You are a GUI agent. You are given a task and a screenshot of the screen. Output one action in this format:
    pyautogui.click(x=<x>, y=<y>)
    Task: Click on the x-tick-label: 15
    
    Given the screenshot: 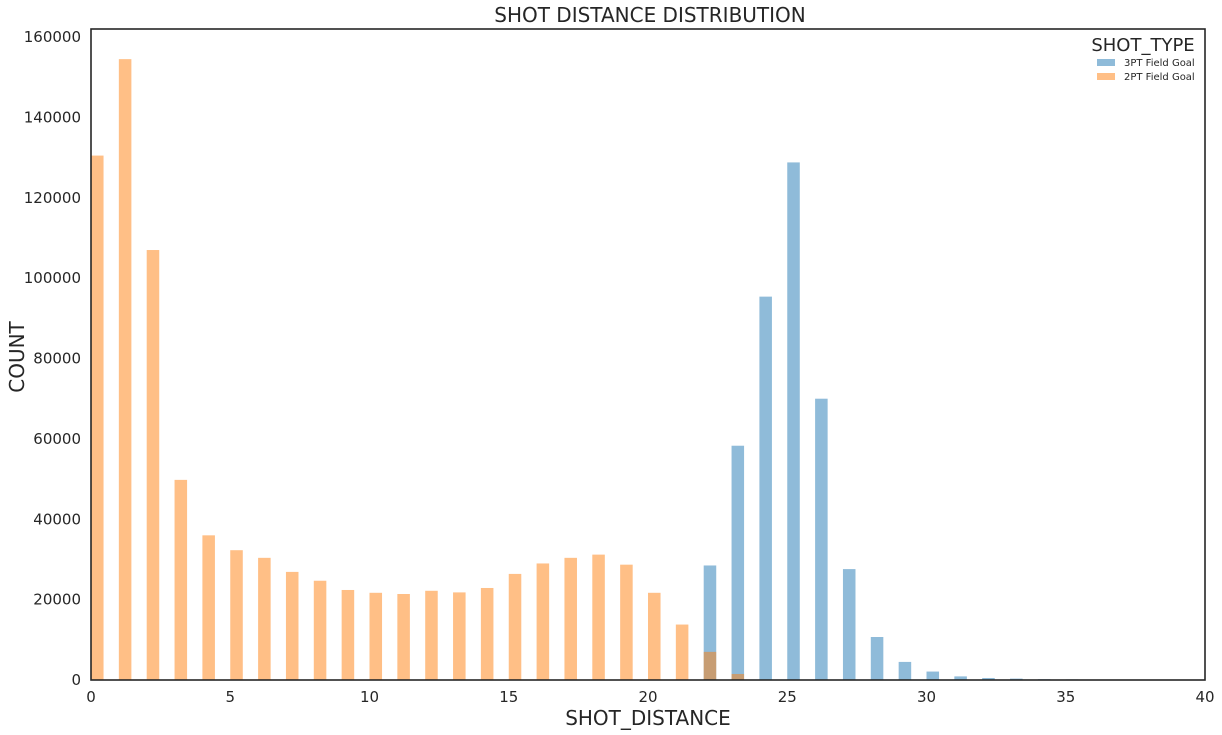 What is the action you would take?
    pyautogui.click(x=508, y=697)
    